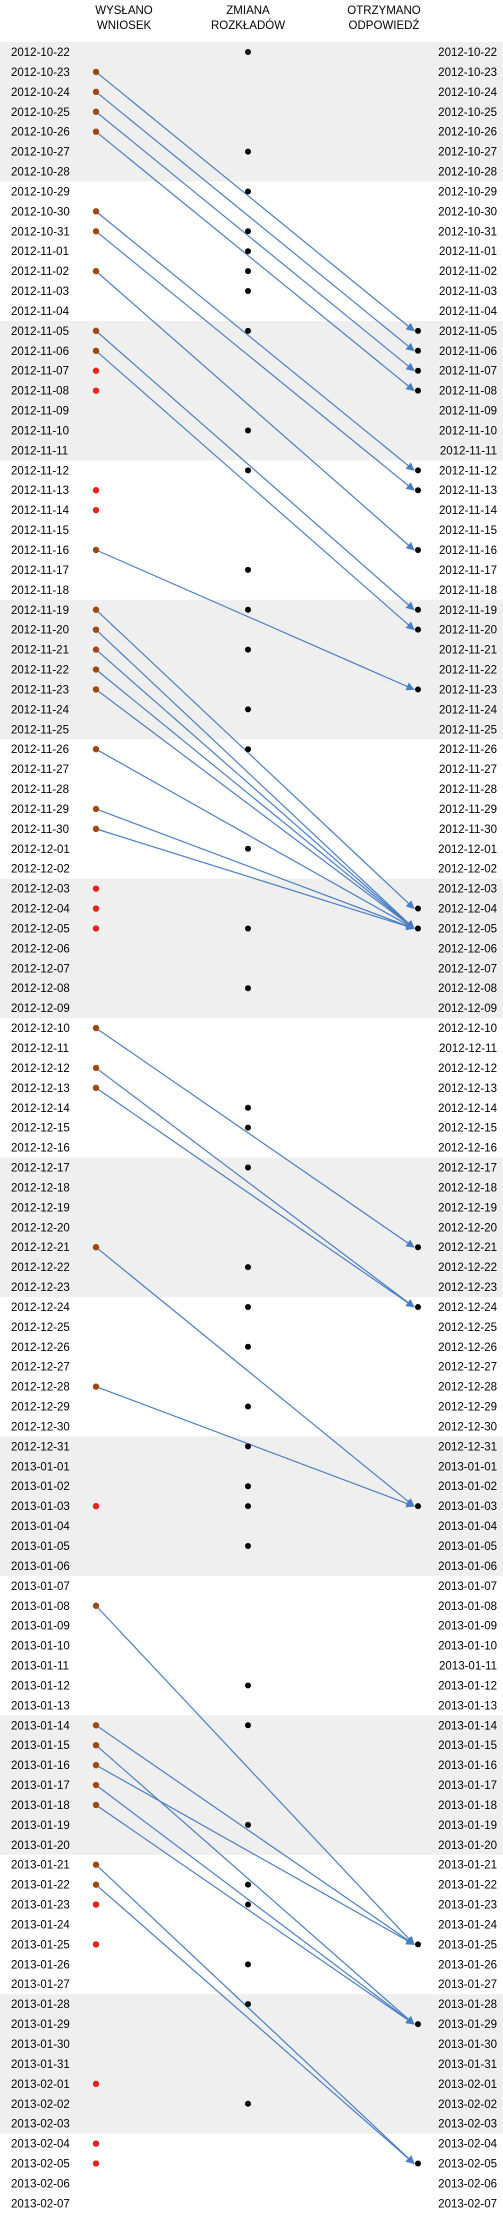 The width and height of the screenshot is (503, 2221). What do you see at coordinates (468, 710) in the screenshot?
I see `date-label-right: 2012-11-24` at bounding box center [468, 710].